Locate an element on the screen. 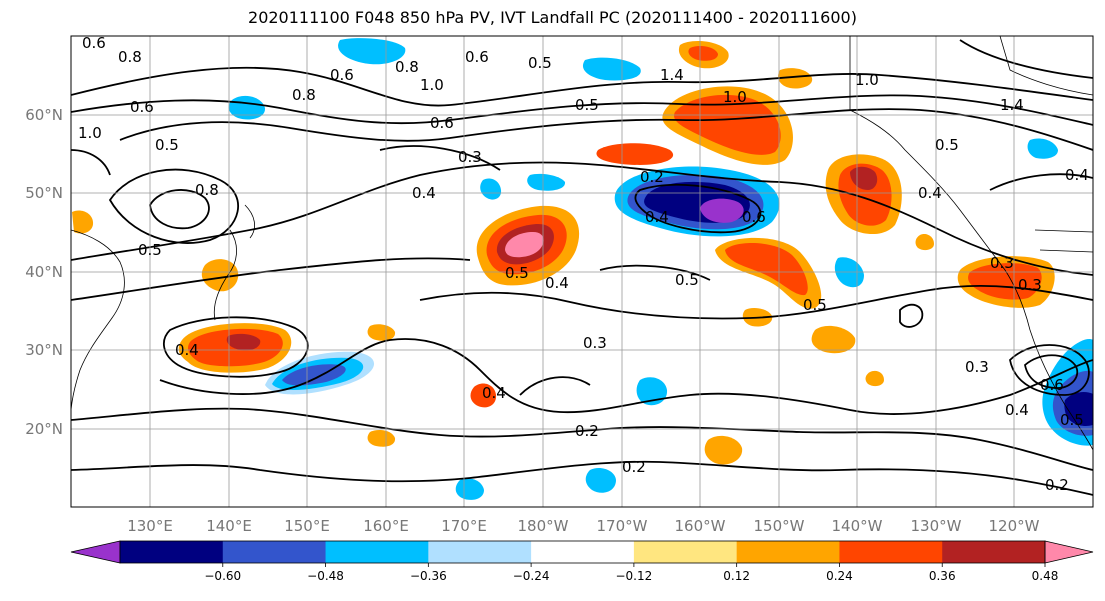 This screenshot has height=601, width=1105. colorbar-tick-label: −0.48 is located at coordinates (325, 576).